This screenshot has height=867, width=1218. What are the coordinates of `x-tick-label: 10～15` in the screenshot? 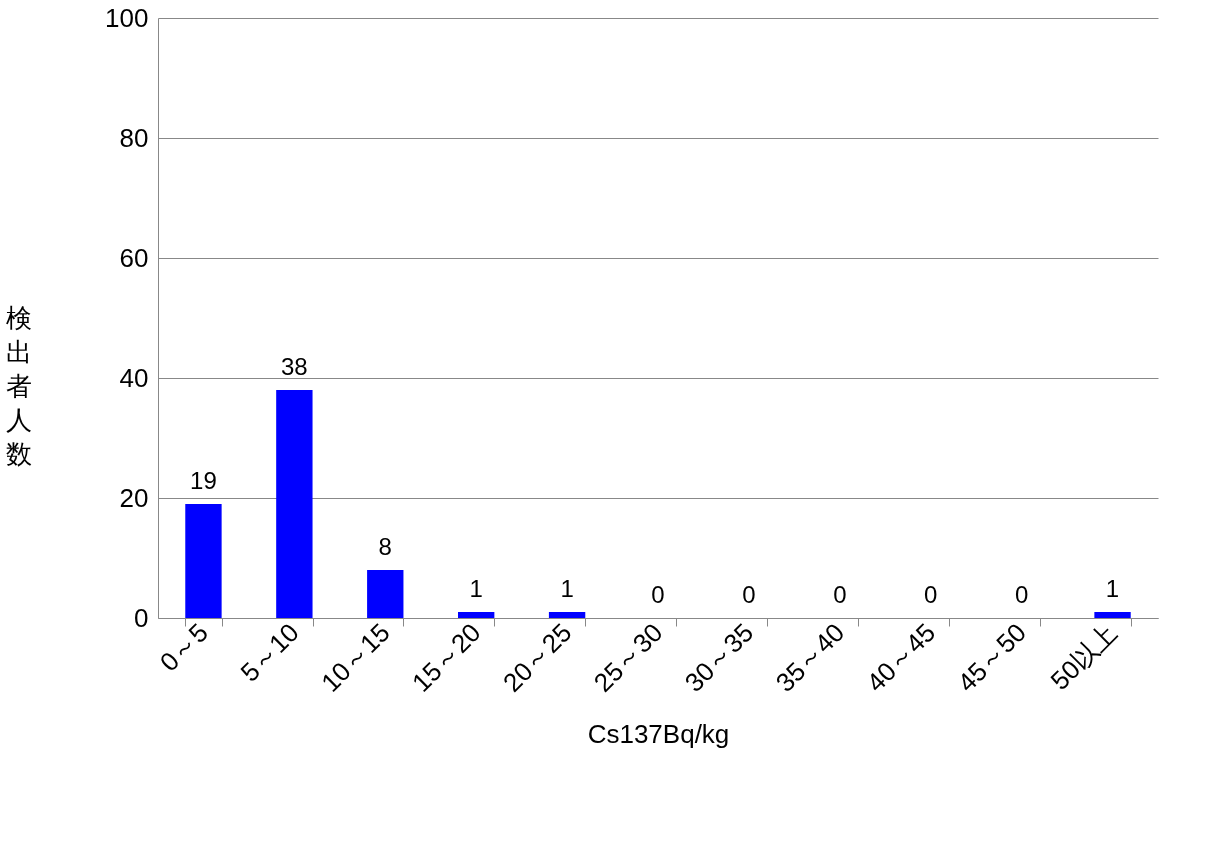 It's located at (355, 657).